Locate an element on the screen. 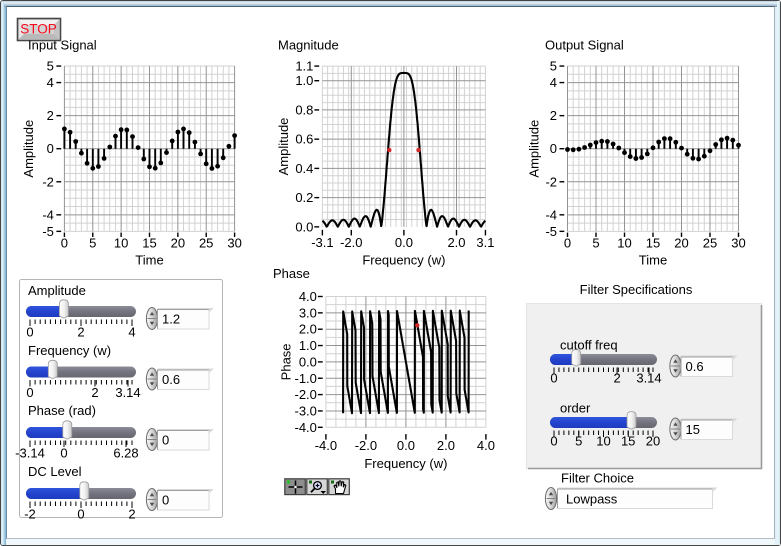  svg-text: -1.0 is located at coordinates (305, 378).